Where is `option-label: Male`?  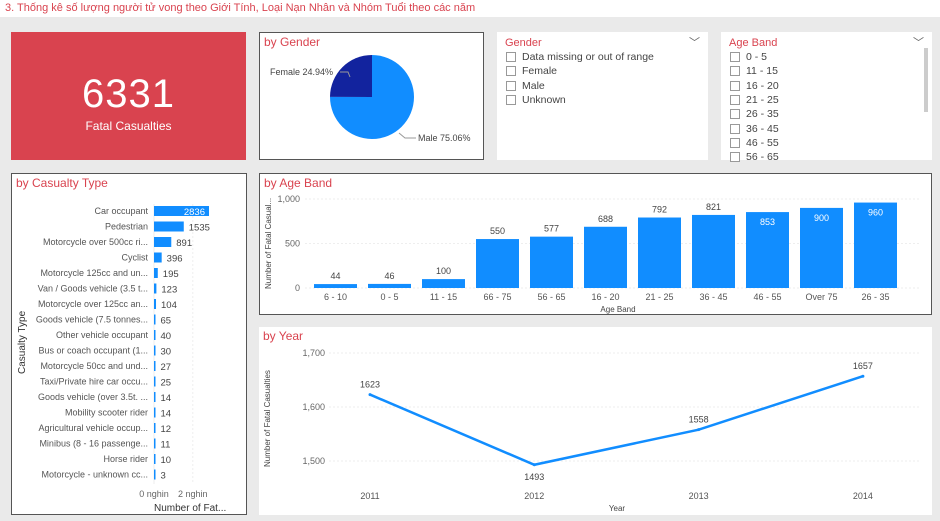 option-label: Male is located at coordinates (533, 85).